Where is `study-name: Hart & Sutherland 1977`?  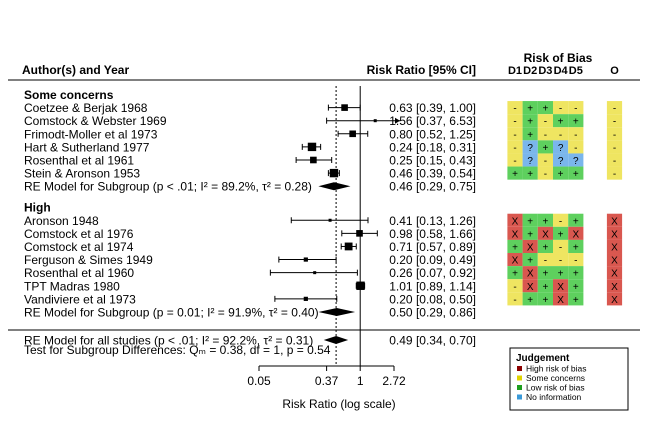
study-name: Hart & Sutherland 1977 is located at coordinates (87, 147).